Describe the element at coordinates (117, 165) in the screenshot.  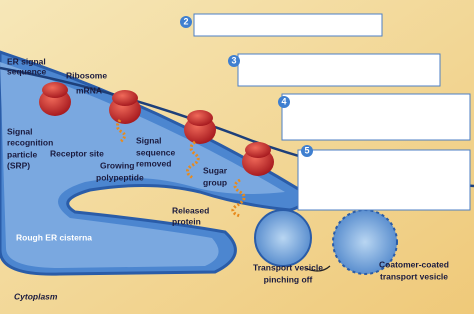
I see `label: Growing` at that location.